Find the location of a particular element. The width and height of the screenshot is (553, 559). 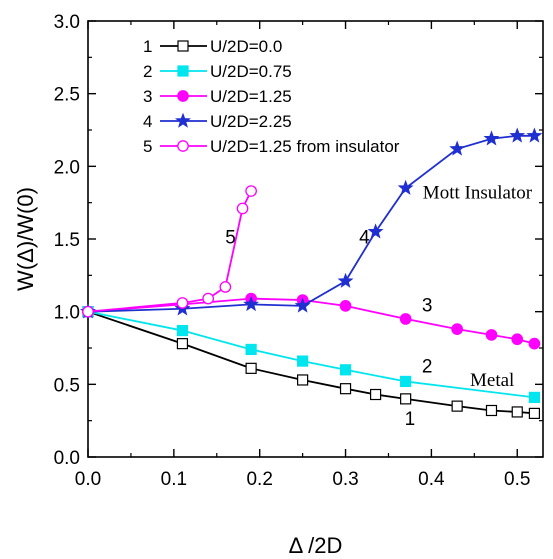

x-tick-label: 0.1 is located at coordinates (174, 479).